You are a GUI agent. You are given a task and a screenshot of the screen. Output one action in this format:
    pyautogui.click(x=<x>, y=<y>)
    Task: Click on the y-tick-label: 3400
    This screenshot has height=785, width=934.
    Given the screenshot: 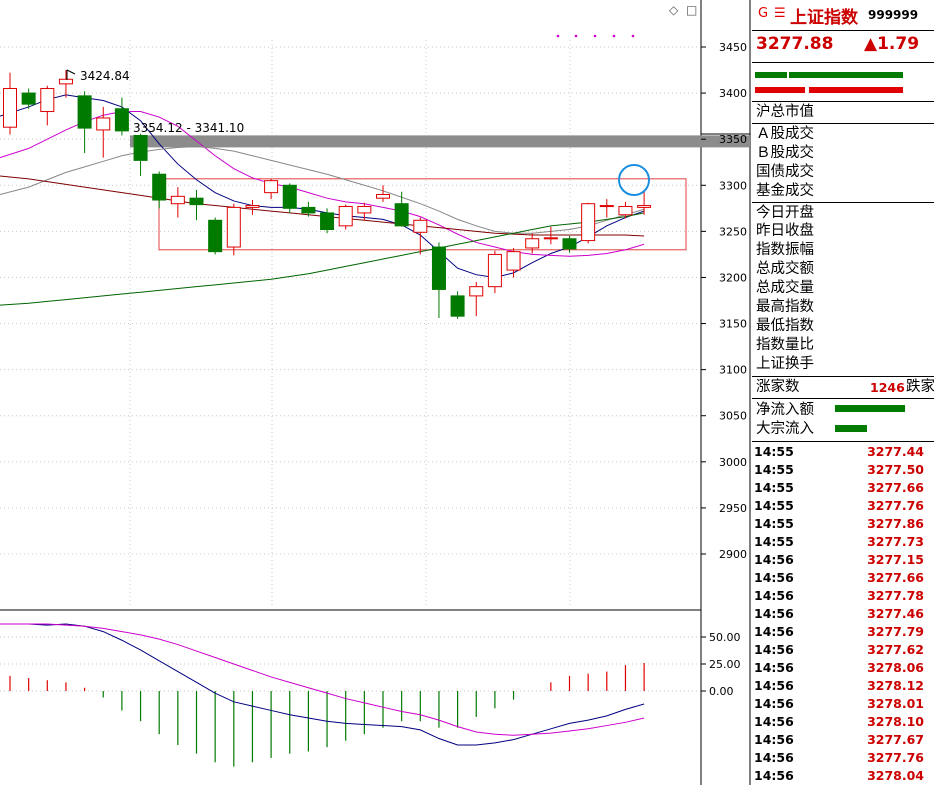 What is the action you would take?
    pyautogui.click(x=733, y=93)
    